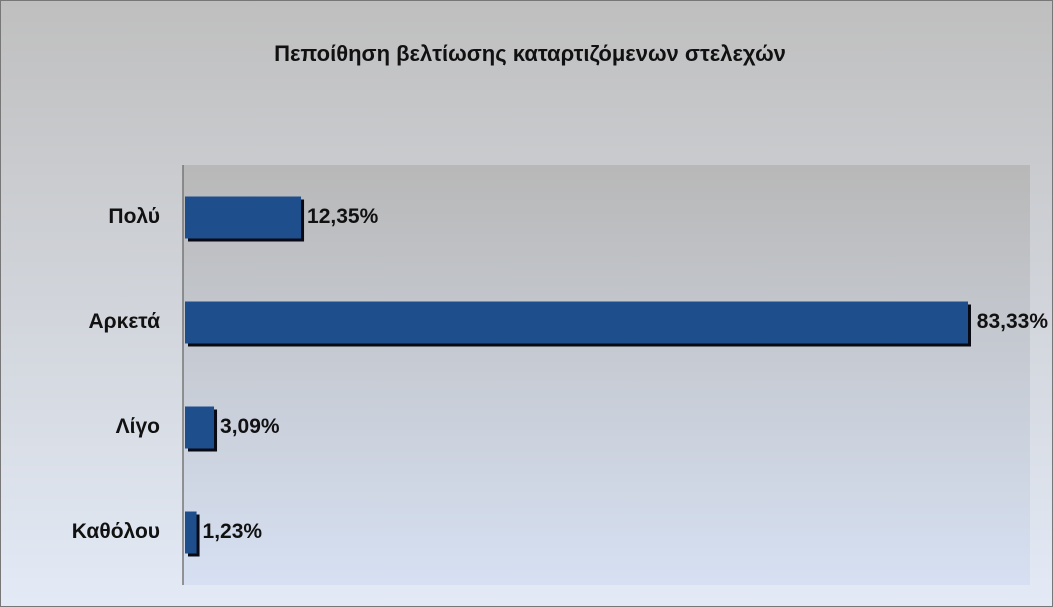 The width and height of the screenshot is (1053, 607). Describe the element at coordinates (1013, 321) in the screenshot. I see `value-label: 83,33%` at that location.